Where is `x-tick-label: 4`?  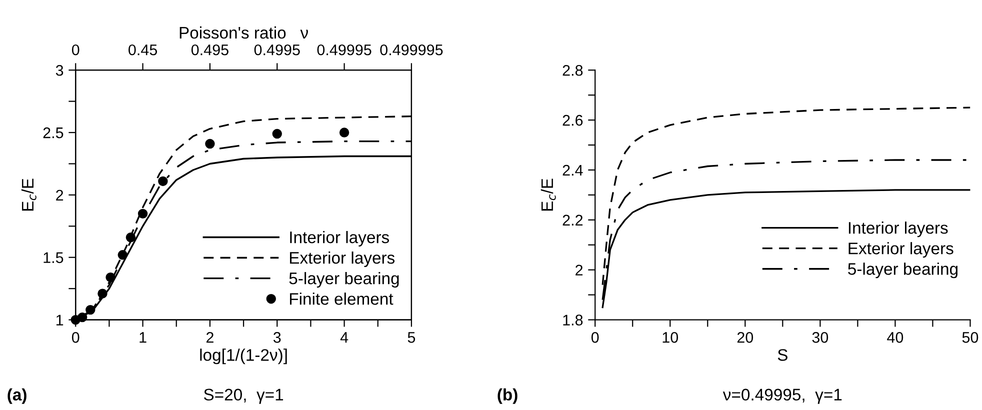 x-tick-label: 4 is located at coordinates (344, 337).